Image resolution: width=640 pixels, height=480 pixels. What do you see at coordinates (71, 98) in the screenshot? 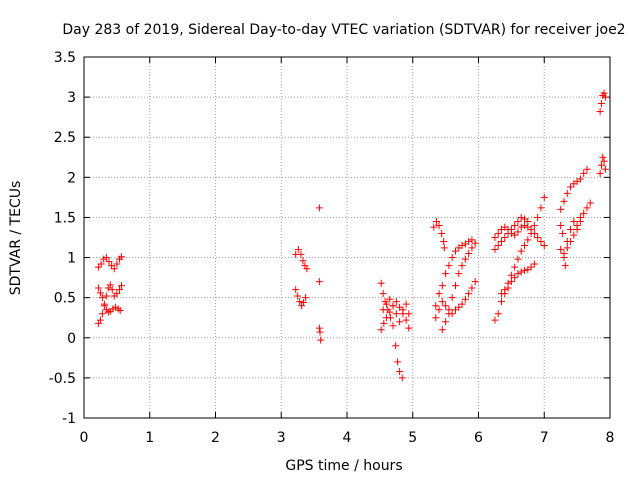
I see `y-tick-label: 3` at bounding box center [71, 98].